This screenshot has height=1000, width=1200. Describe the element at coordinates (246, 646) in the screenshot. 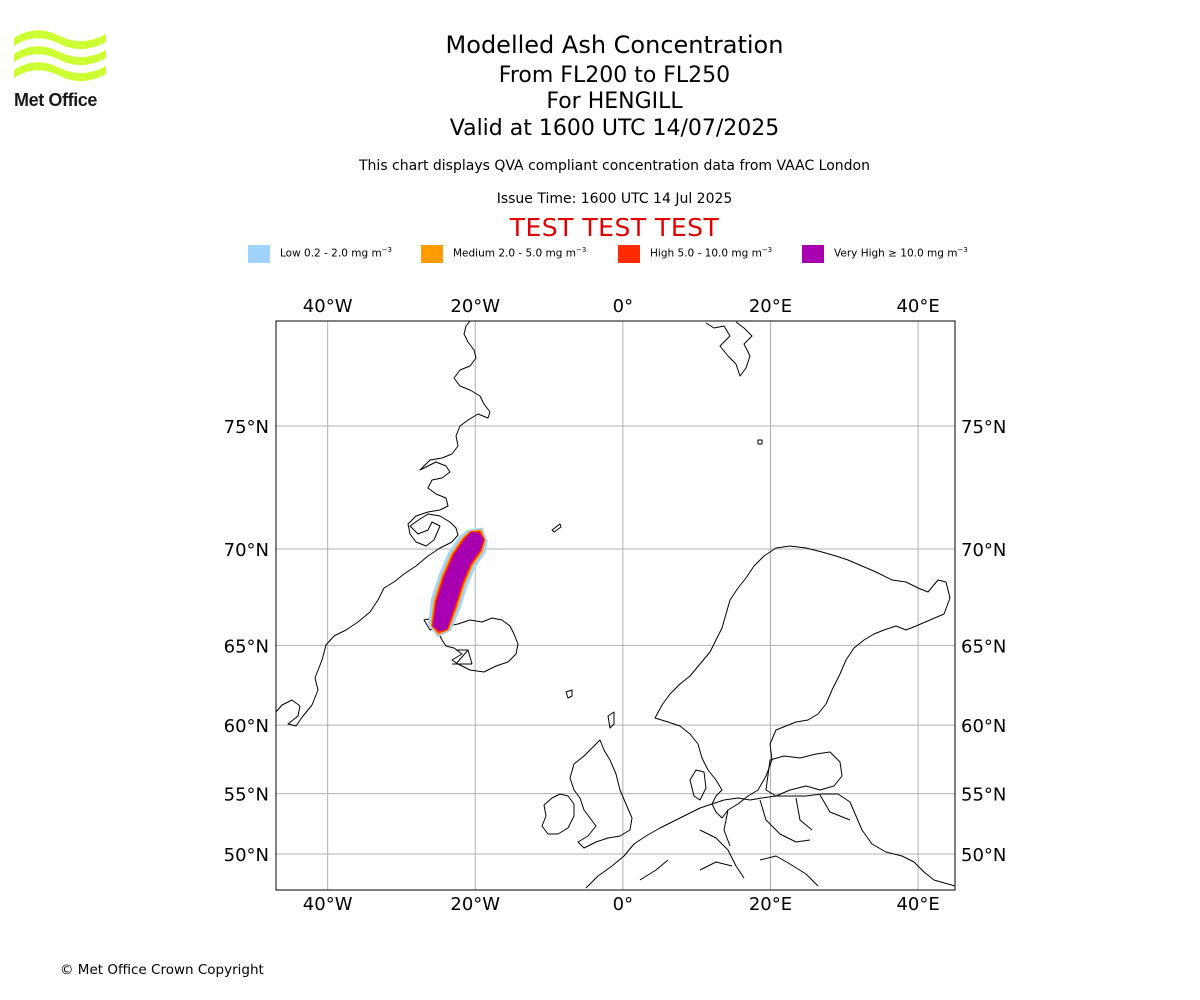

I see `lat-tick-label-left: 65°N` at that location.